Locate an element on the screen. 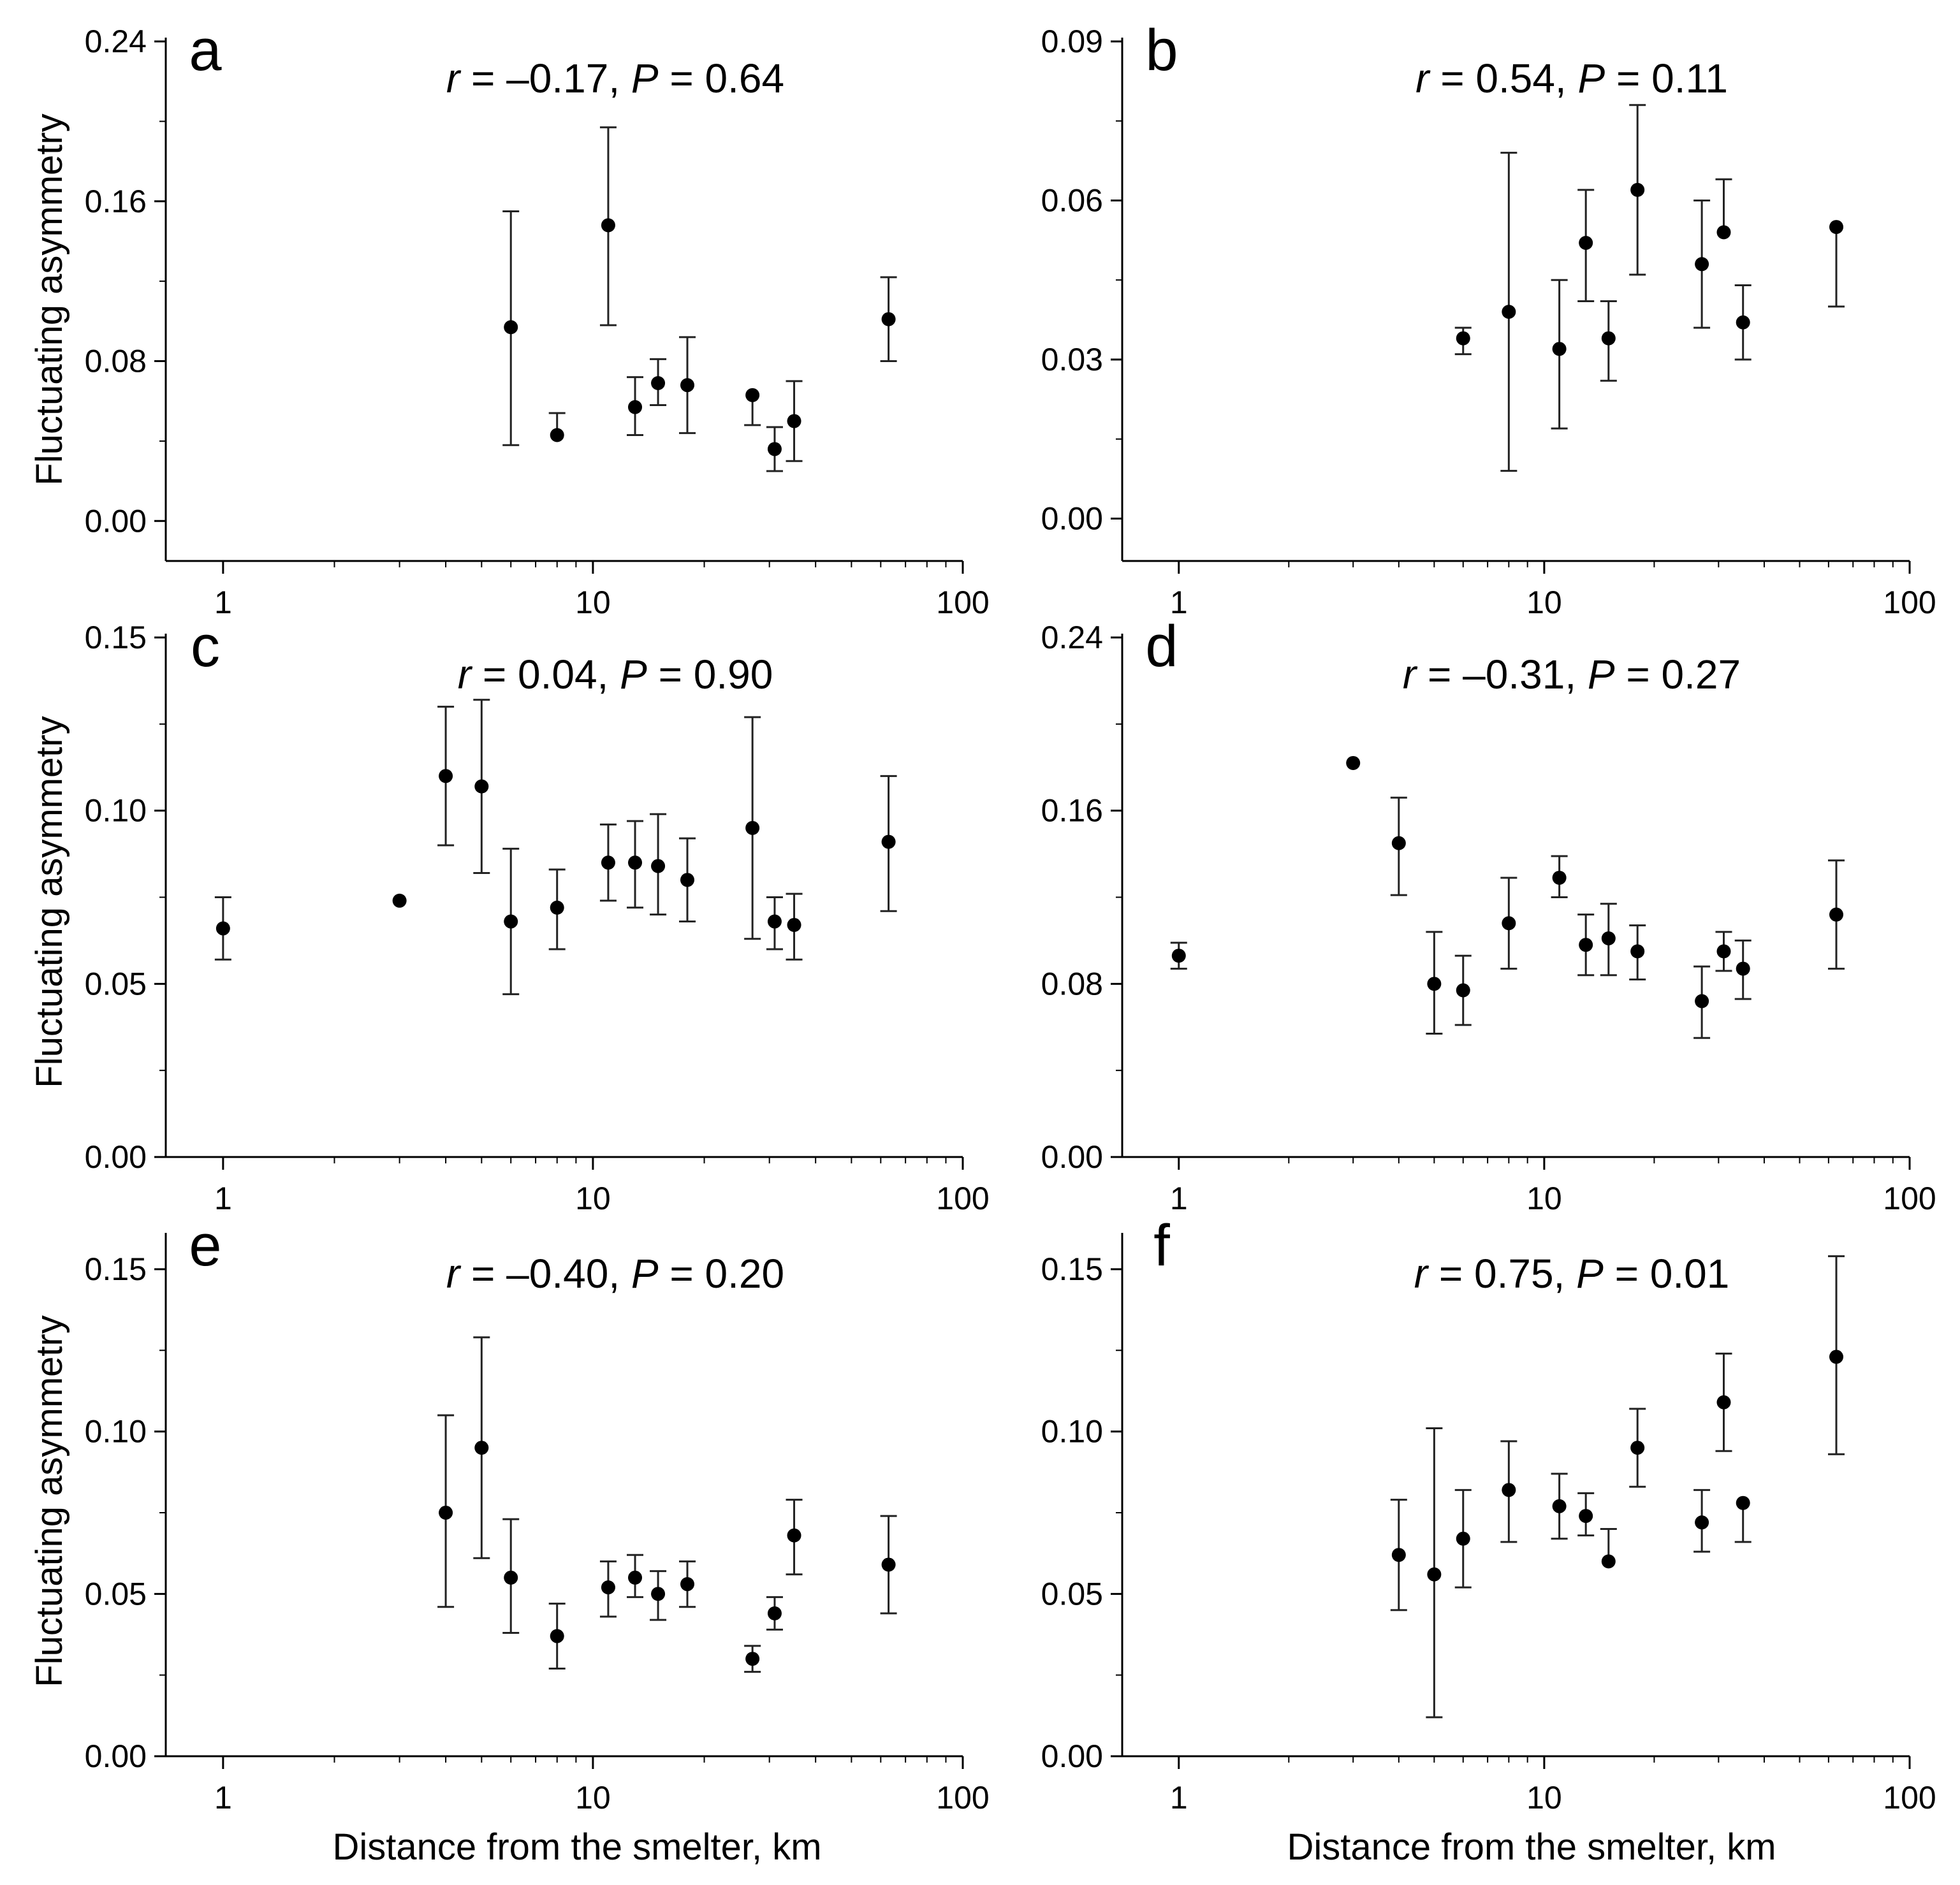 The height and width of the screenshot is (1885, 1960). panel-e-y-tick-label: 0.05 is located at coordinates (116, 1594).